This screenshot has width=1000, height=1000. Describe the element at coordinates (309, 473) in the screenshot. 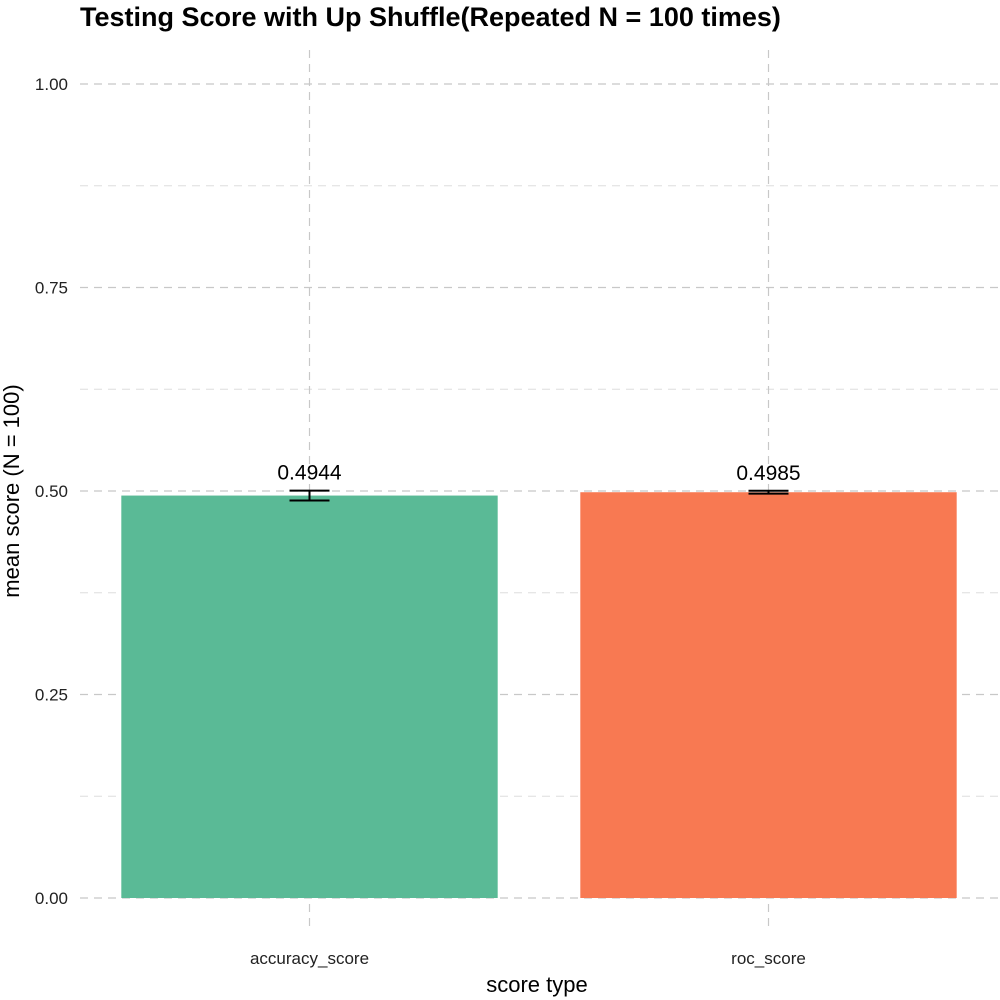

I see `bar-value-label: 0.4944` at that location.